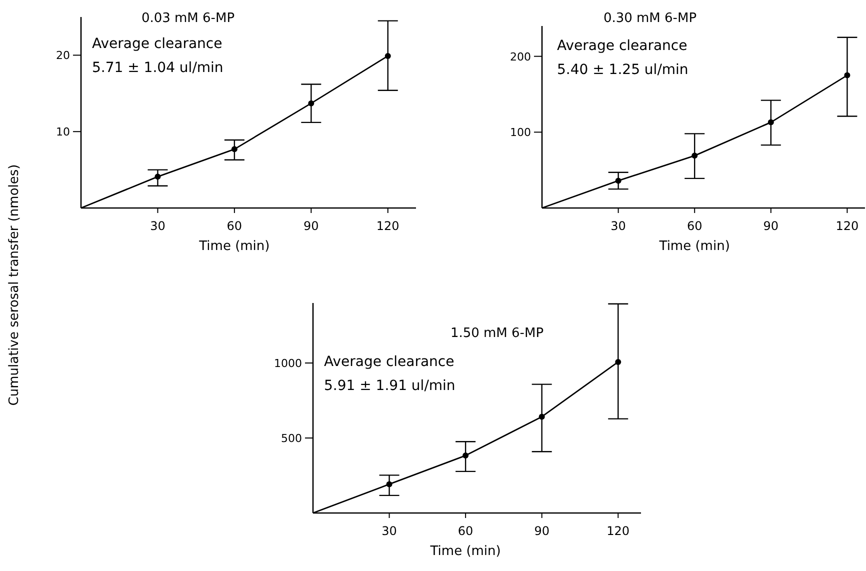  What do you see at coordinates (63, 132) in the screenshot?
I see `y-tick-label: 10` at bounding box center [63, 132].